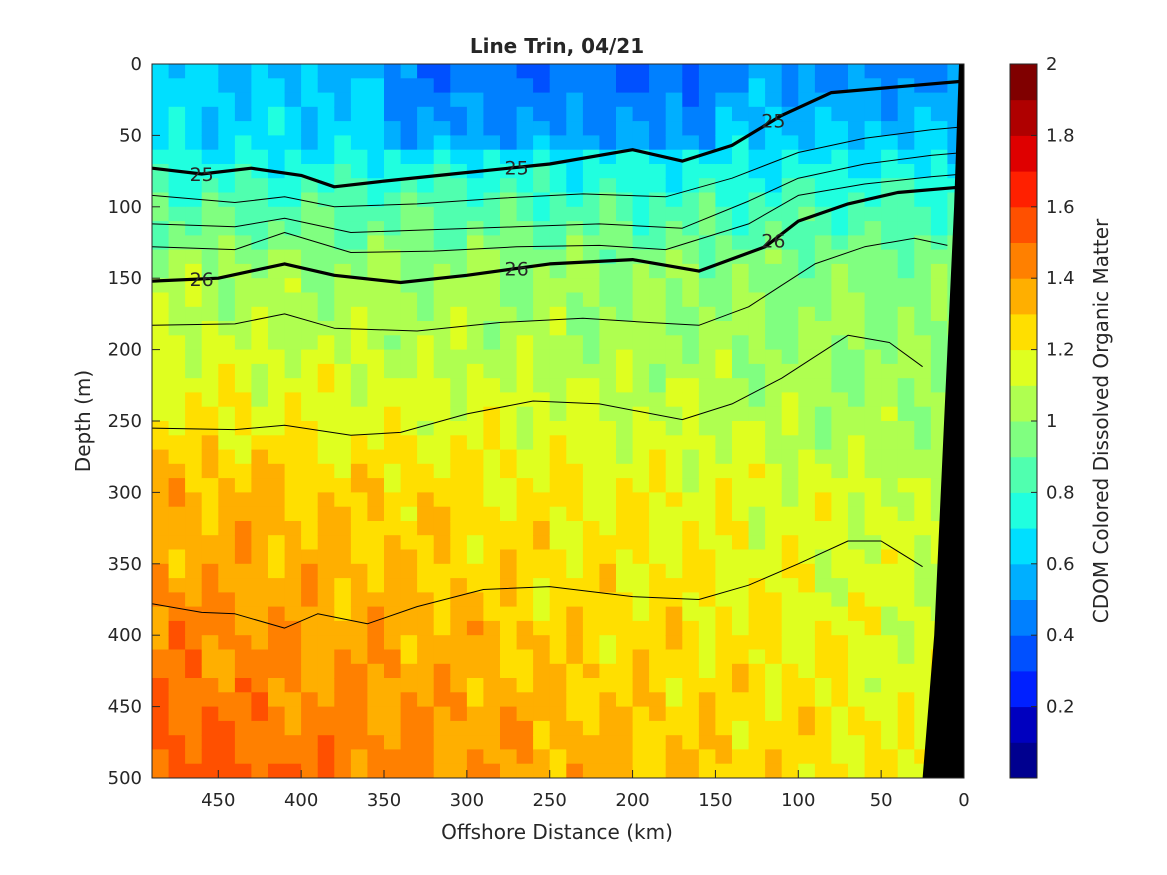  I want to click on x-tick-label: 450, so click(218, 800).